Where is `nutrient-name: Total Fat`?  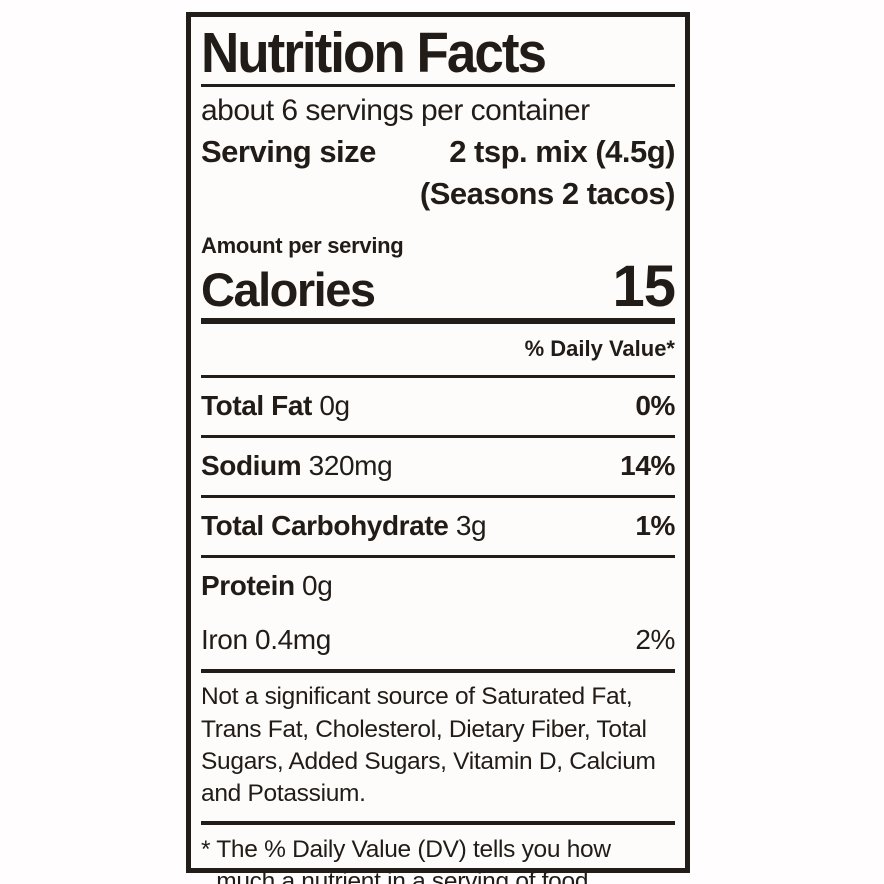
nutrient-name: Total Fat is located at coordinates (256, 406).